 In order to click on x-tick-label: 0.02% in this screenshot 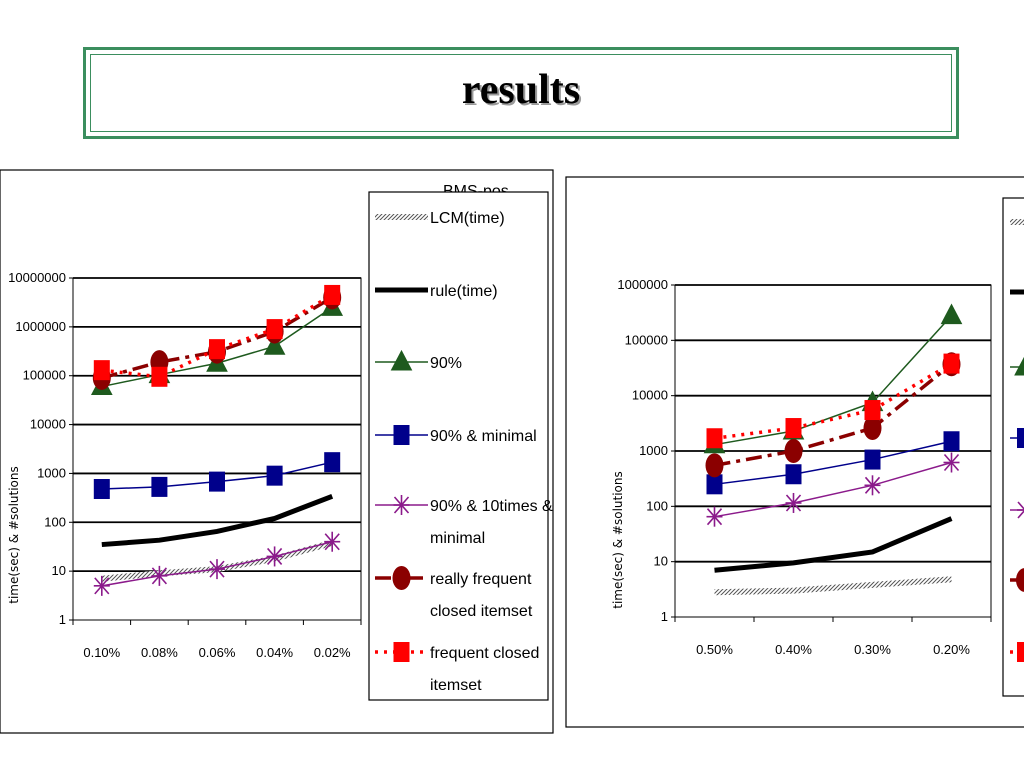, I will do `click(332, 652)`.